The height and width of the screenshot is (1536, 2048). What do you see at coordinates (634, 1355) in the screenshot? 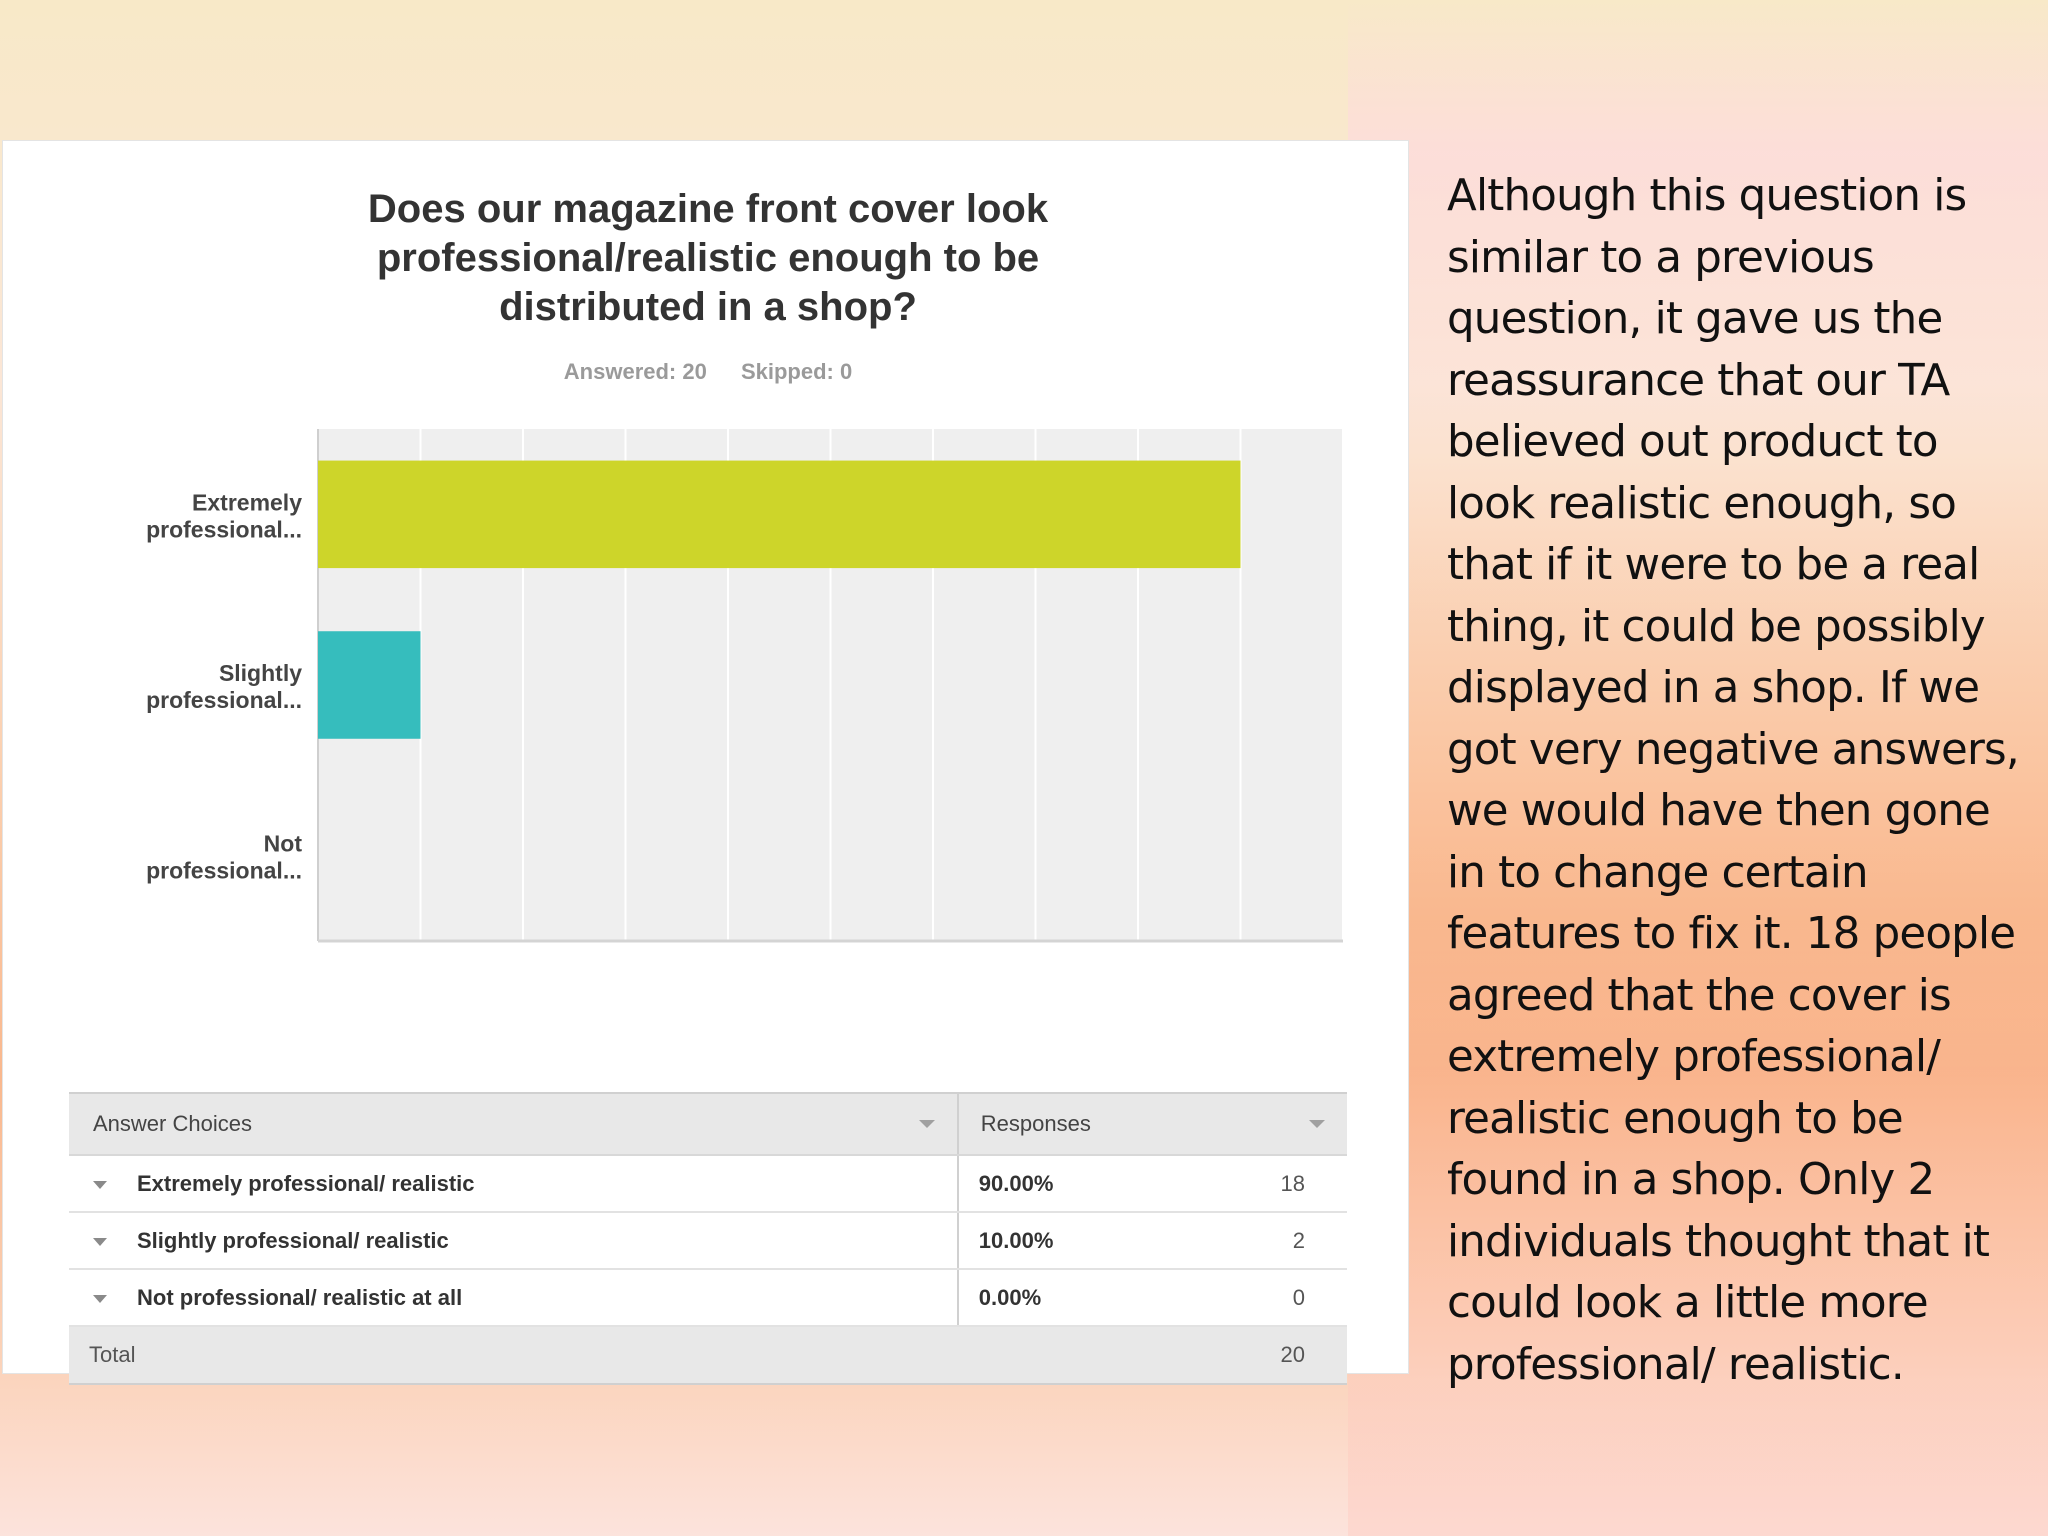
I see `total-label: Total` at bounding box center [634, 1355].